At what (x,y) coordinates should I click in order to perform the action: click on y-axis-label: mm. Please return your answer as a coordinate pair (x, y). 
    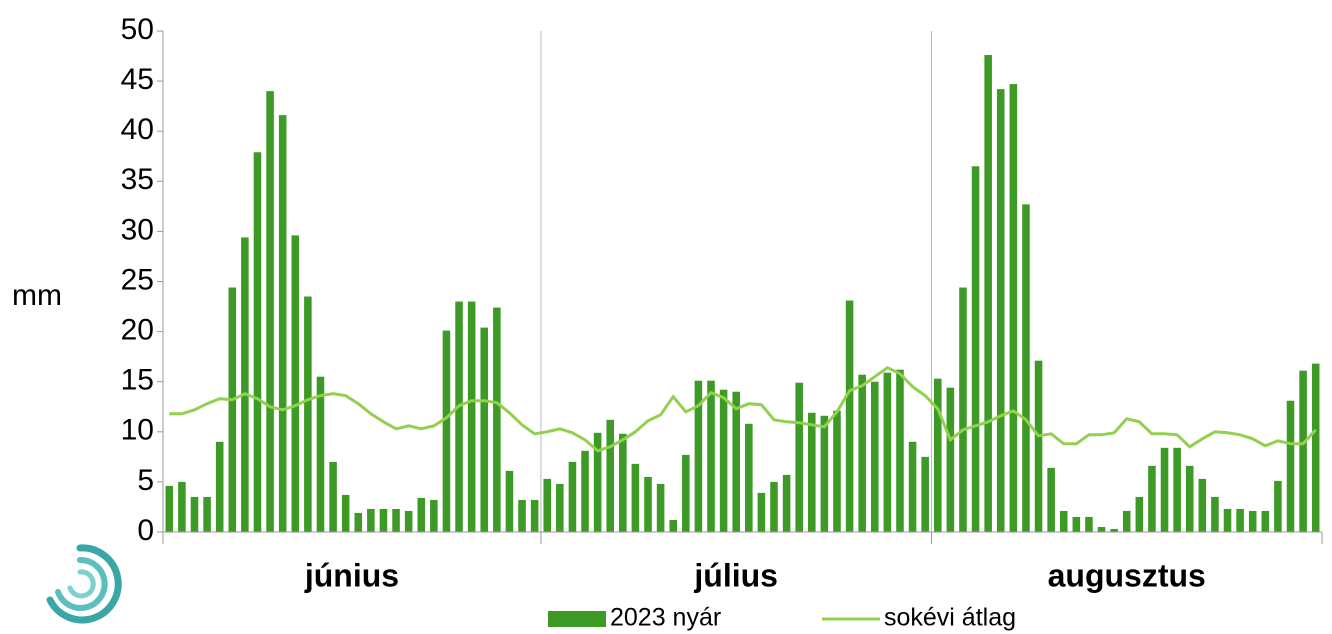
    Looking at the image, I should click on (37, 295).